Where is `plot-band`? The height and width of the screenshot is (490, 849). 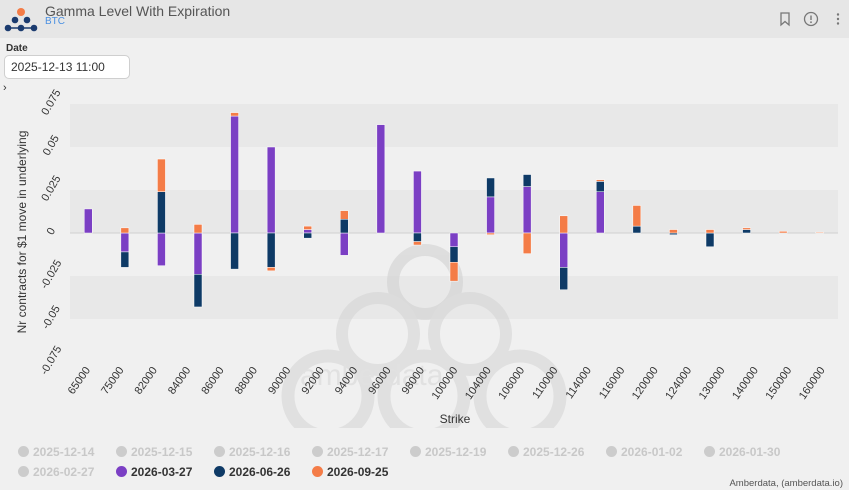 plot-band is located at coordinates (454, 211).